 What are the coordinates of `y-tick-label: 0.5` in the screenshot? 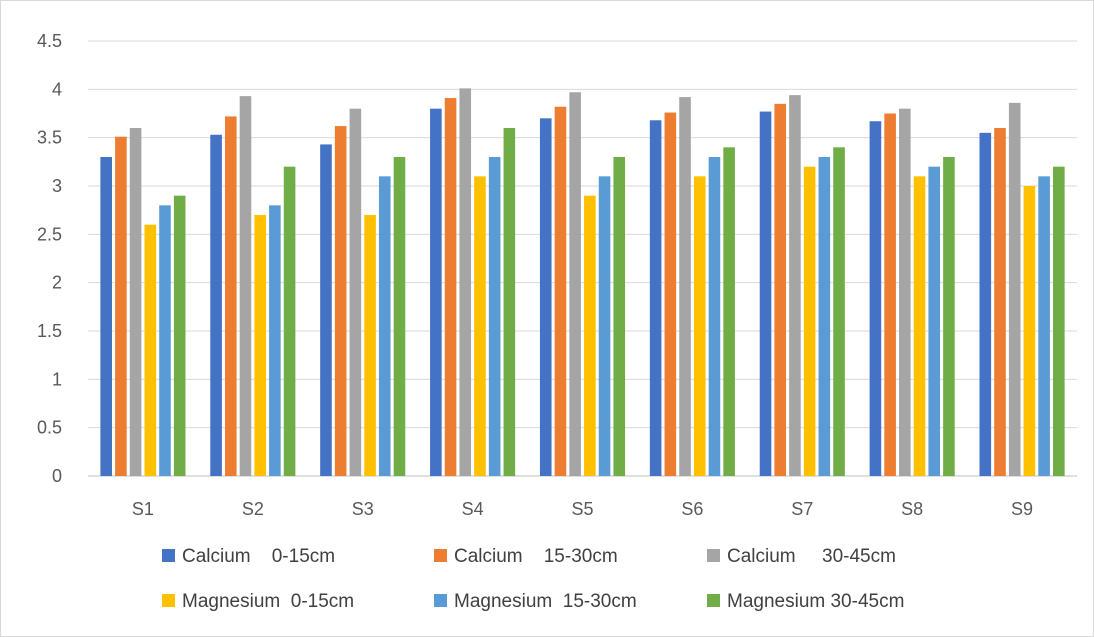 It's located at (49, 428).